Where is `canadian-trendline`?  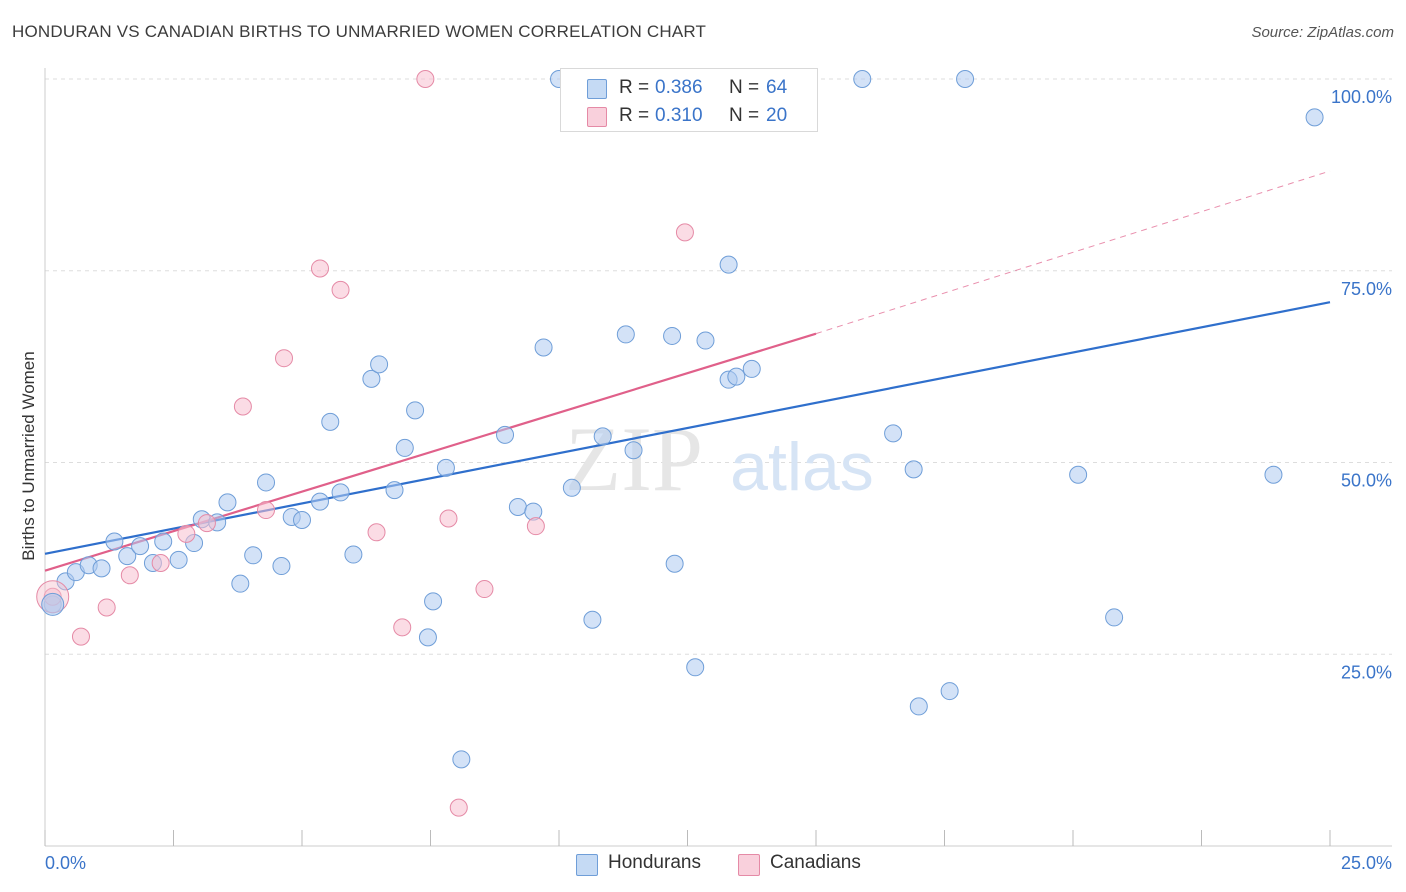
canadian-trendline is located at coordinates (430, 452).